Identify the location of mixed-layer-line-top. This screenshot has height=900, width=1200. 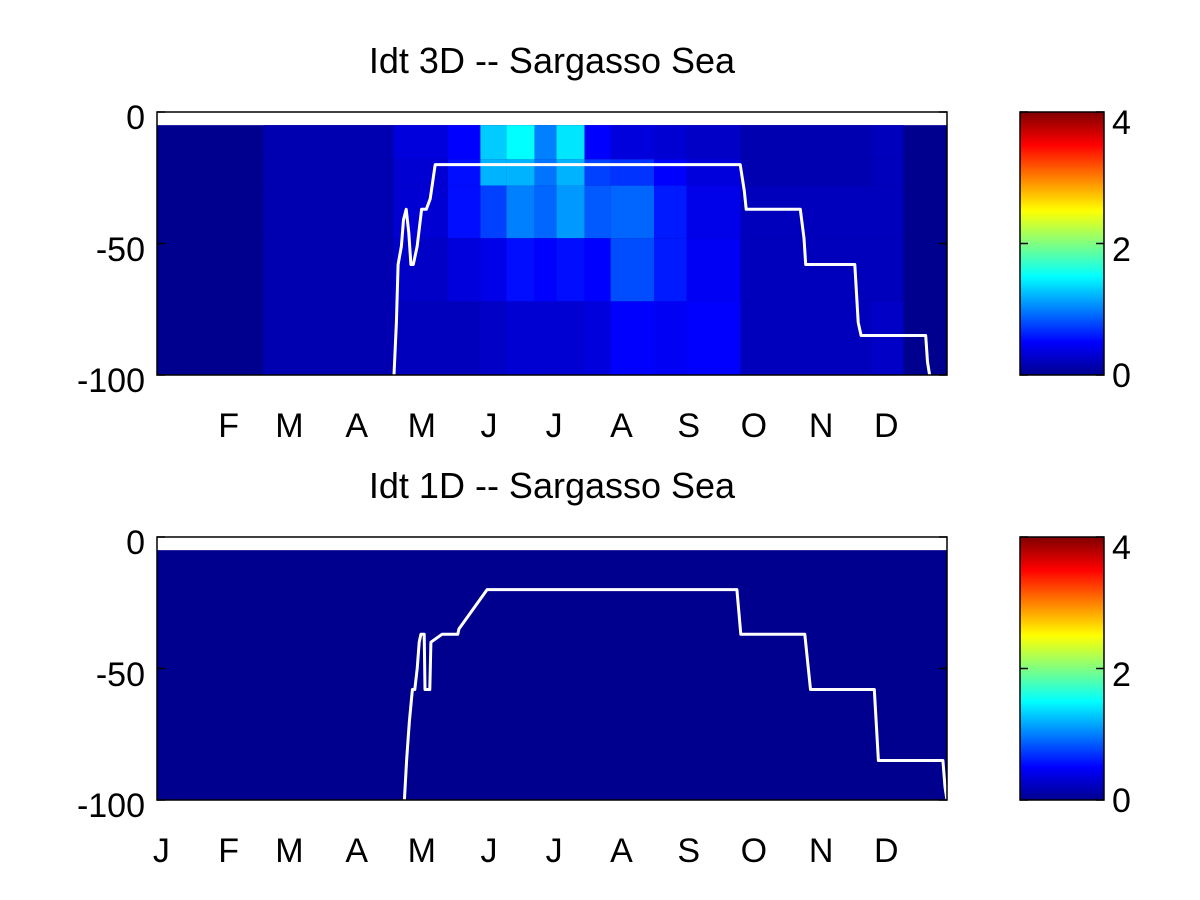
(662, 269).